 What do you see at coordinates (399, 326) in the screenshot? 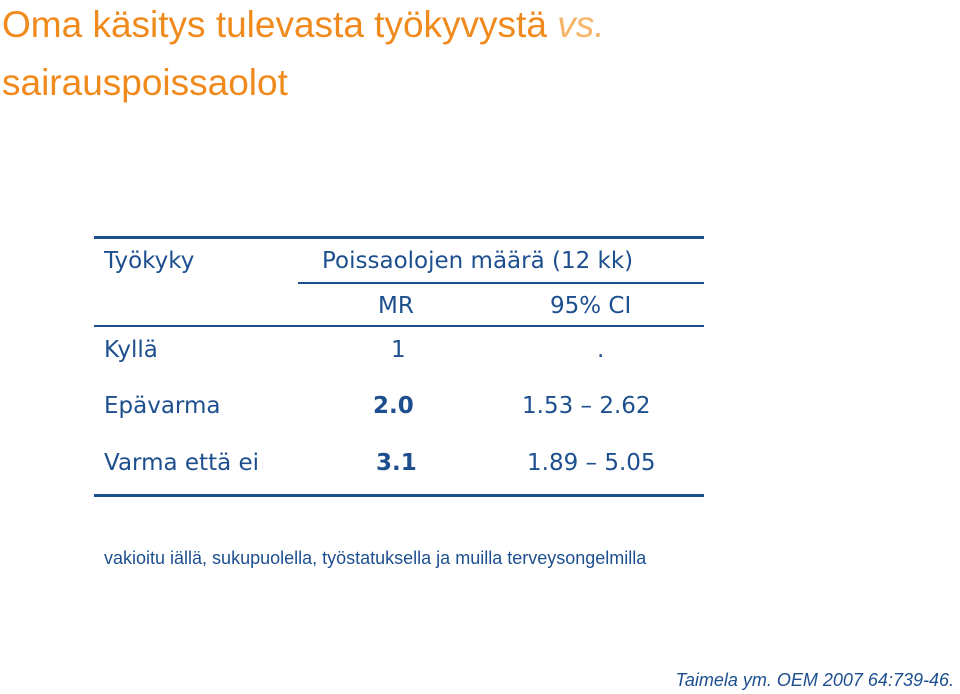
I see `header-bottom-rule` at bounding box center [399, 326].